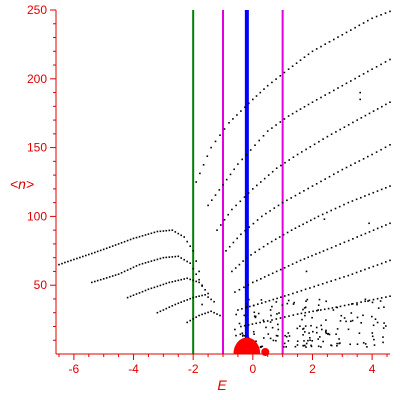 This screenshot has width=400, height=400. What do you see at coordinates (223, 365) in the screenshot?
I see `x-ticks: -6 -4 -2 0 2 4` at bounding box center [223, 365].